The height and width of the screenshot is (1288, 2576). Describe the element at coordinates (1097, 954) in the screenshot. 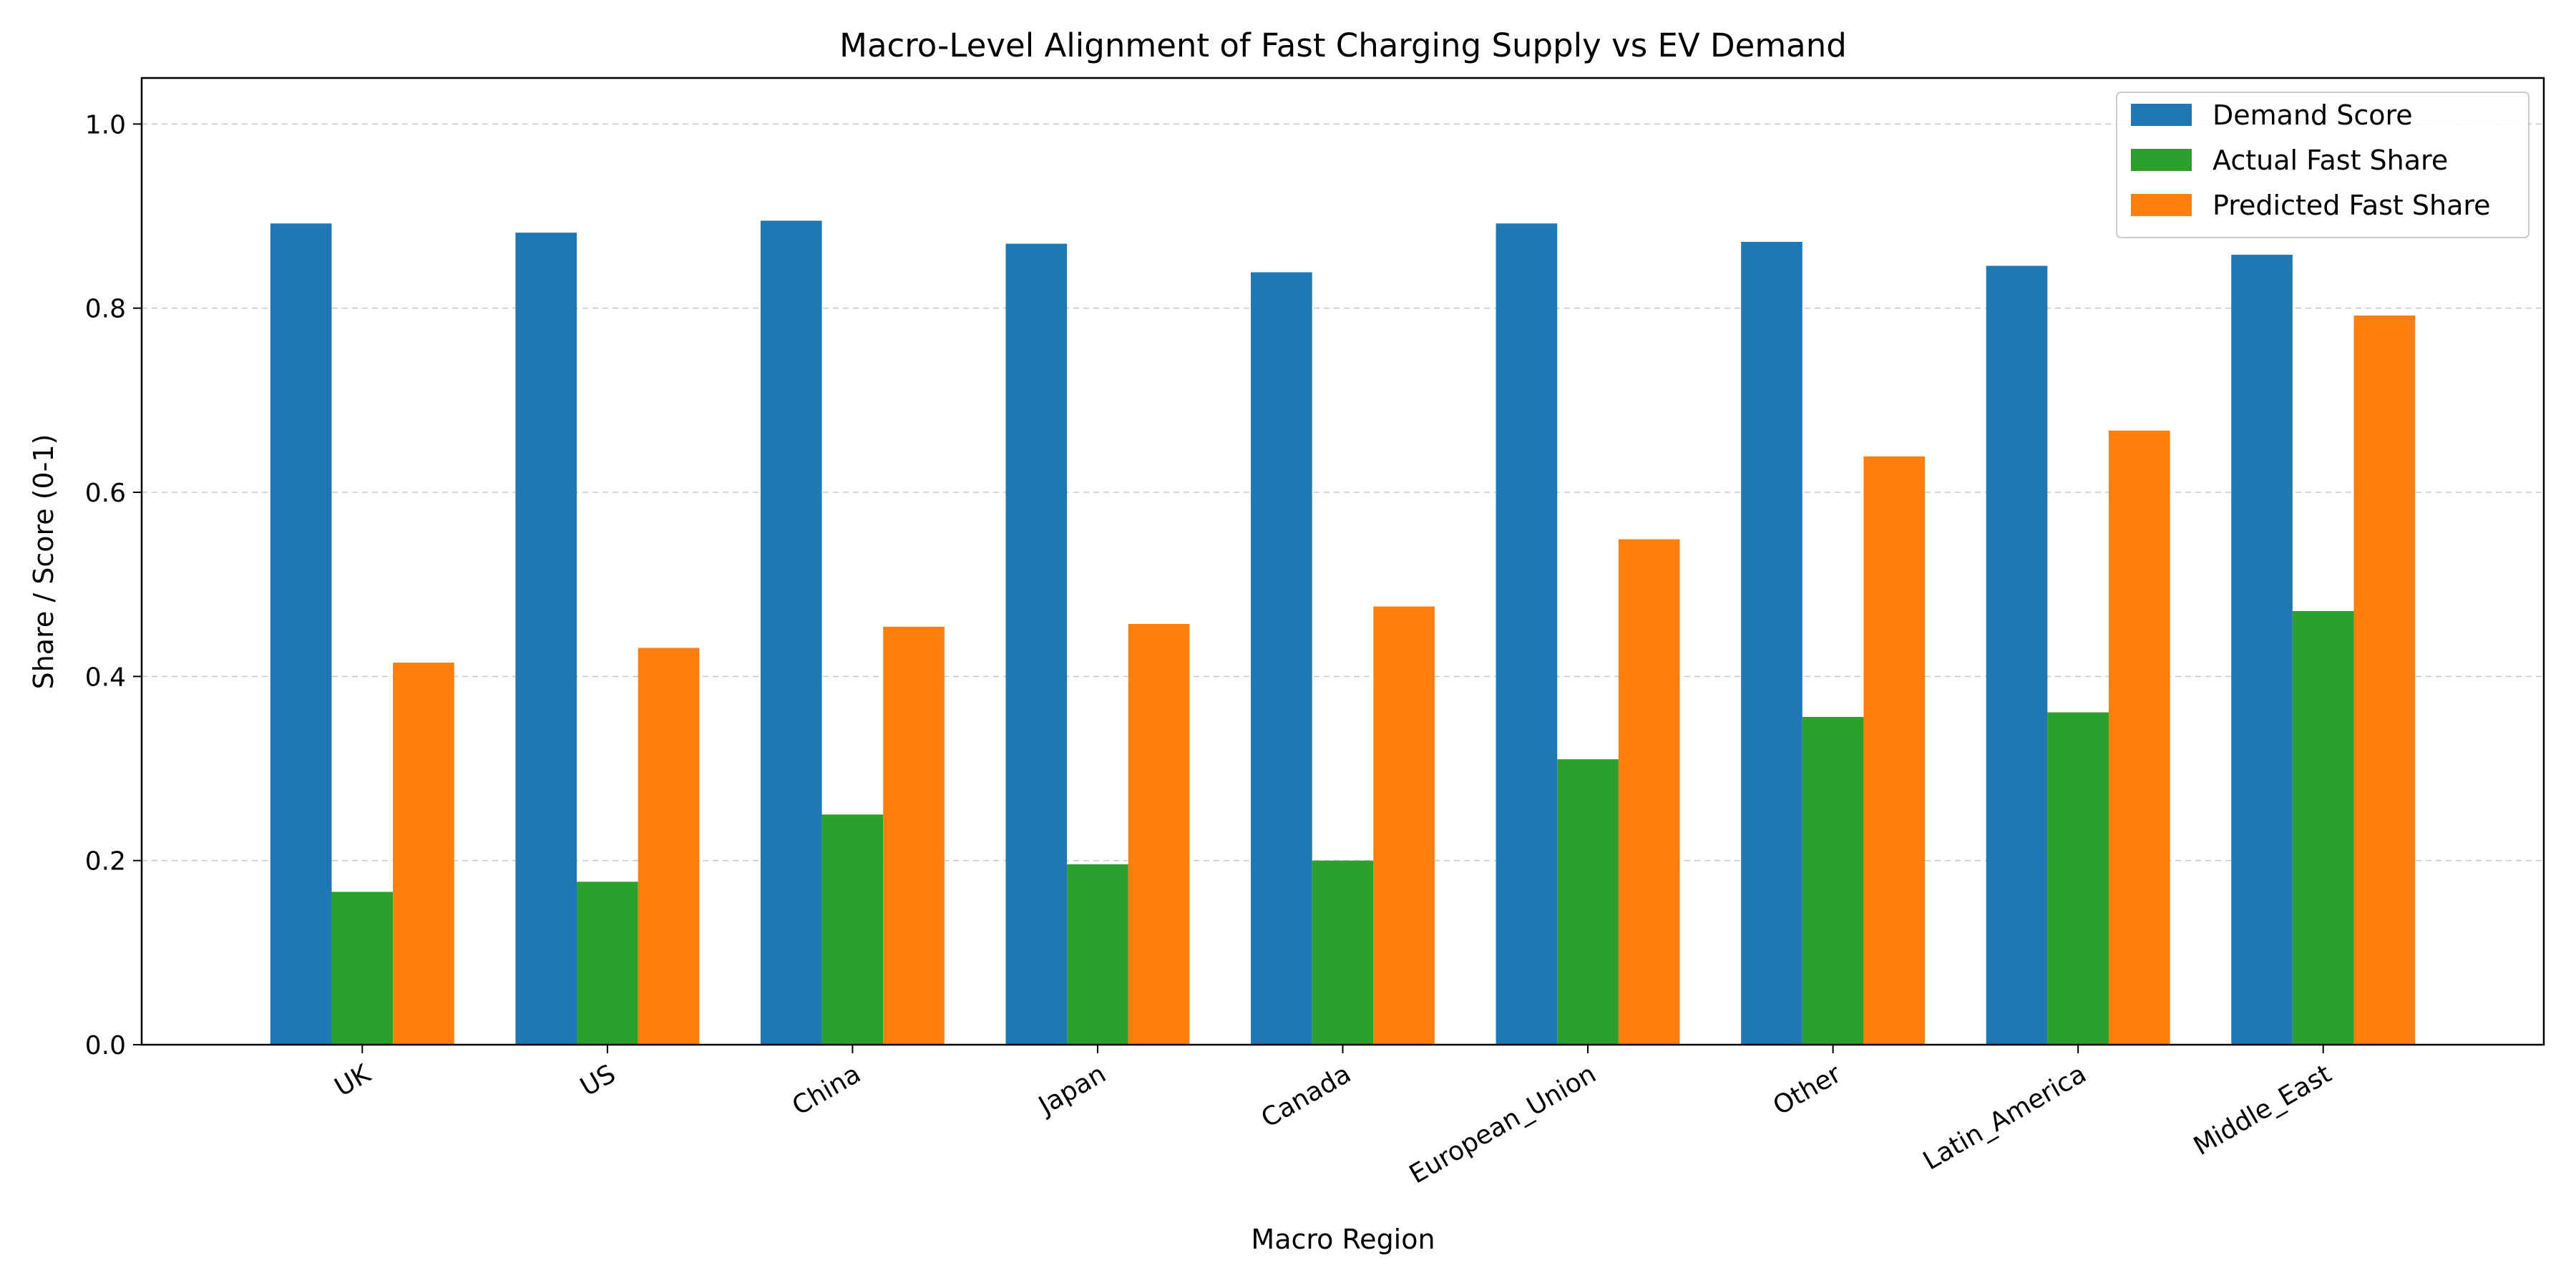

I see `bar-actual-fast-share-japan` at that location.